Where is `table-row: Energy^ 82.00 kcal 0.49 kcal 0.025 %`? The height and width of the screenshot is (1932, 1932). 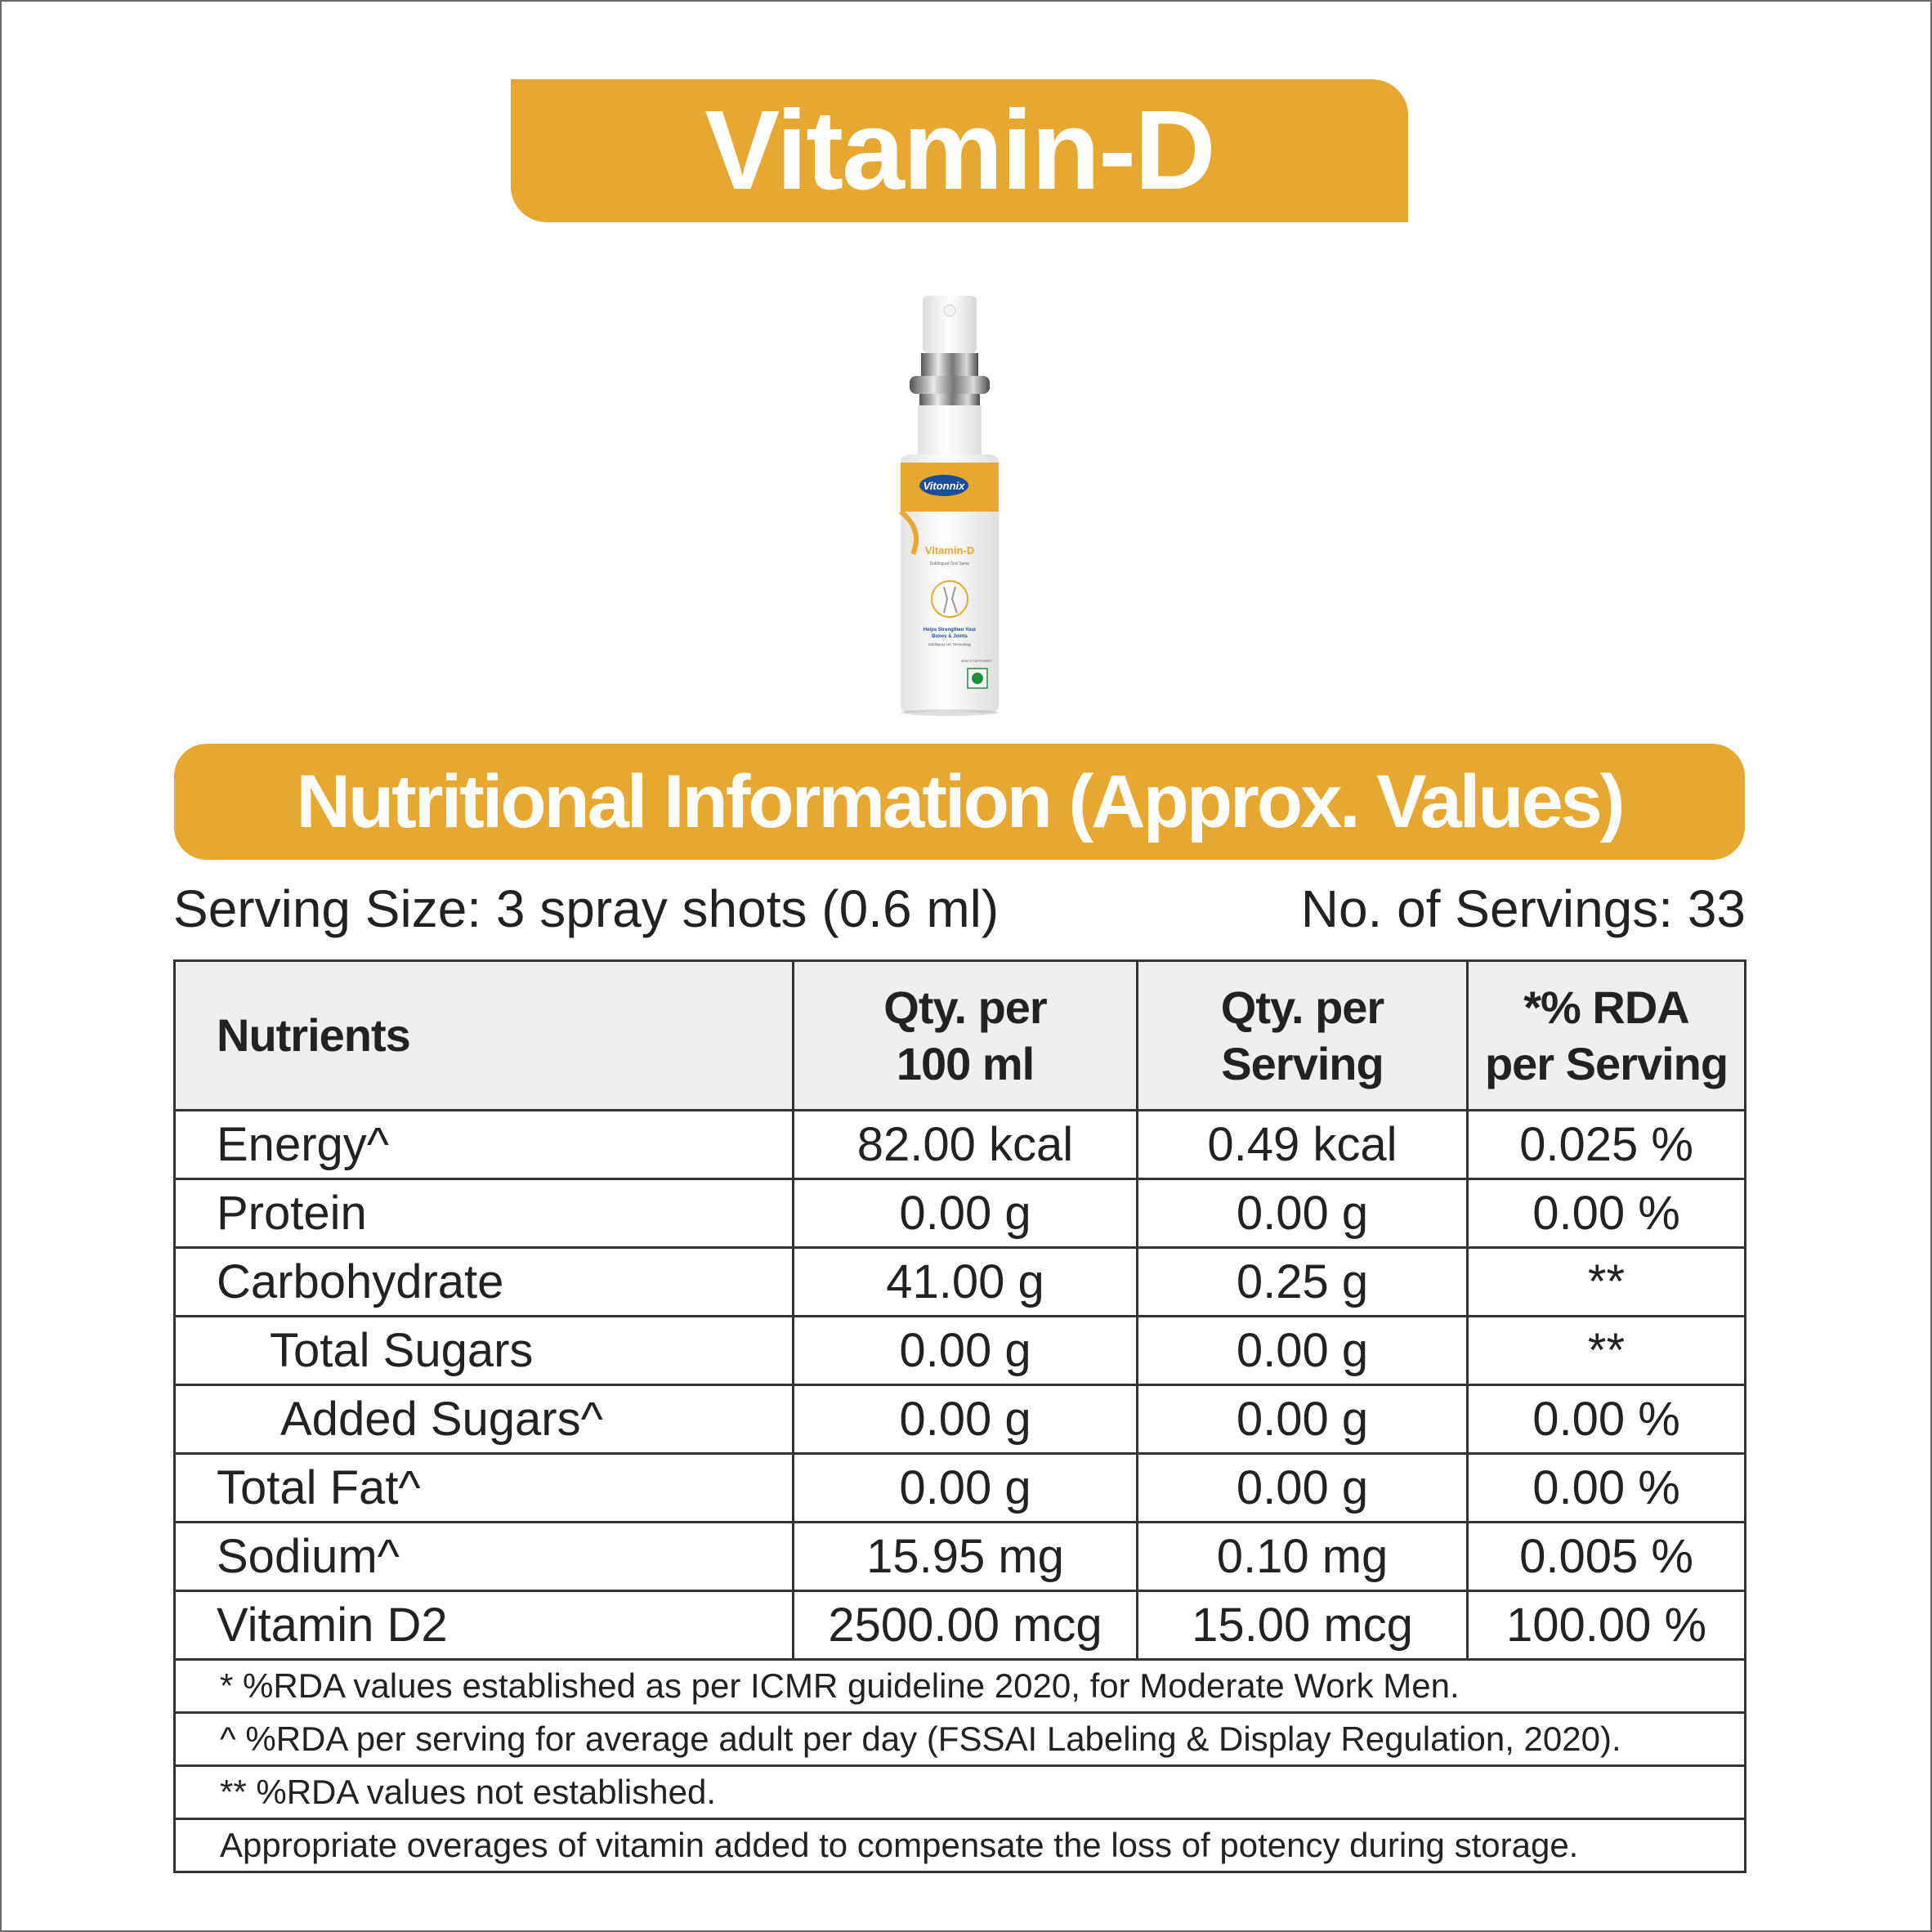 table-row: Energy^ 82.00 kcal 0.49 kcal 0.025 % is located at coordinates (959, 1144).